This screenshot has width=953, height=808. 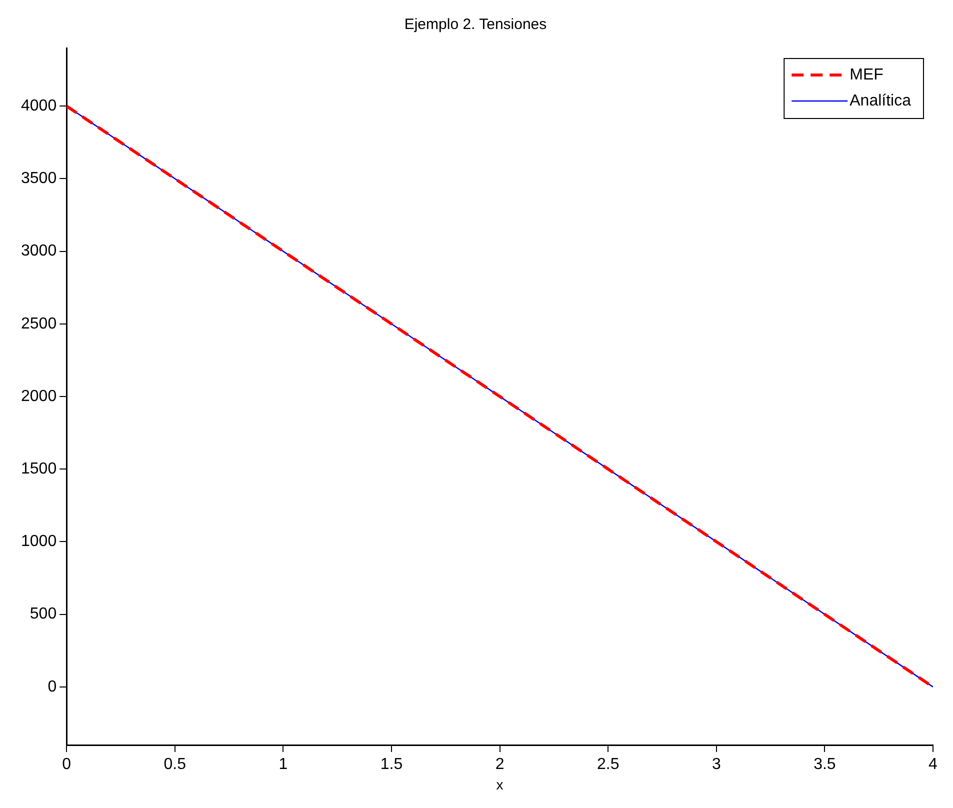 What do you see at coordinates (39, 323) in the screenshot?
I see `y-tick-label: 2500` at bounding box center [39, 323].